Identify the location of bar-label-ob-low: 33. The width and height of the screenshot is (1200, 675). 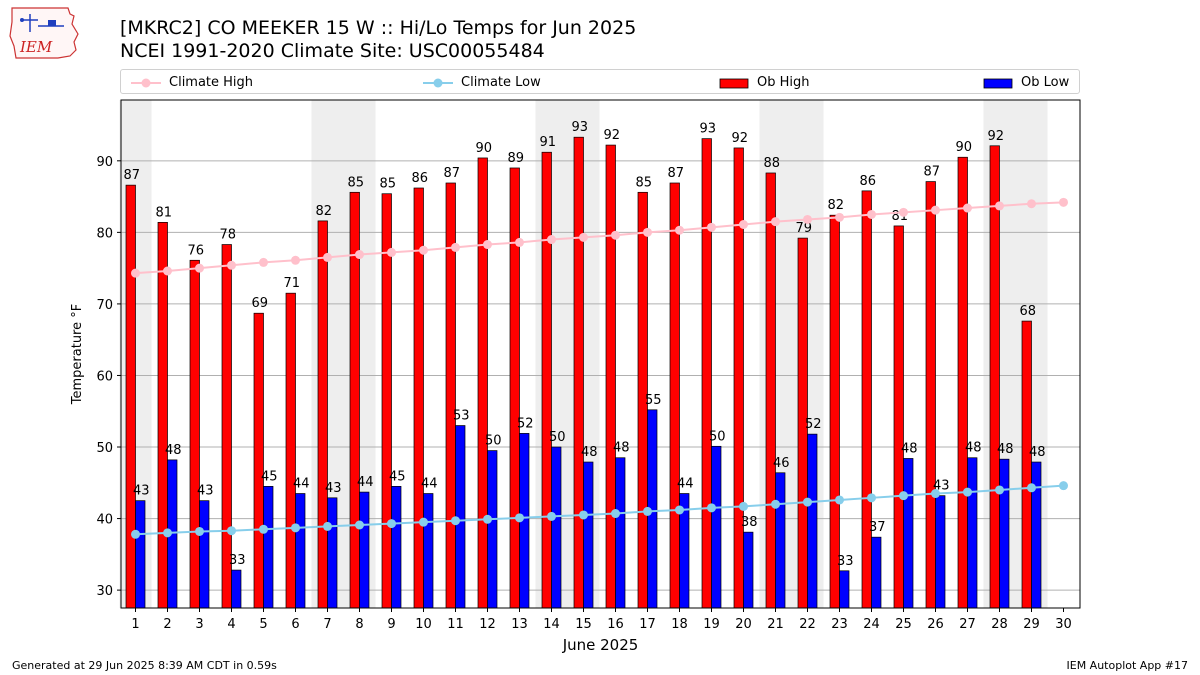
(845, 561).